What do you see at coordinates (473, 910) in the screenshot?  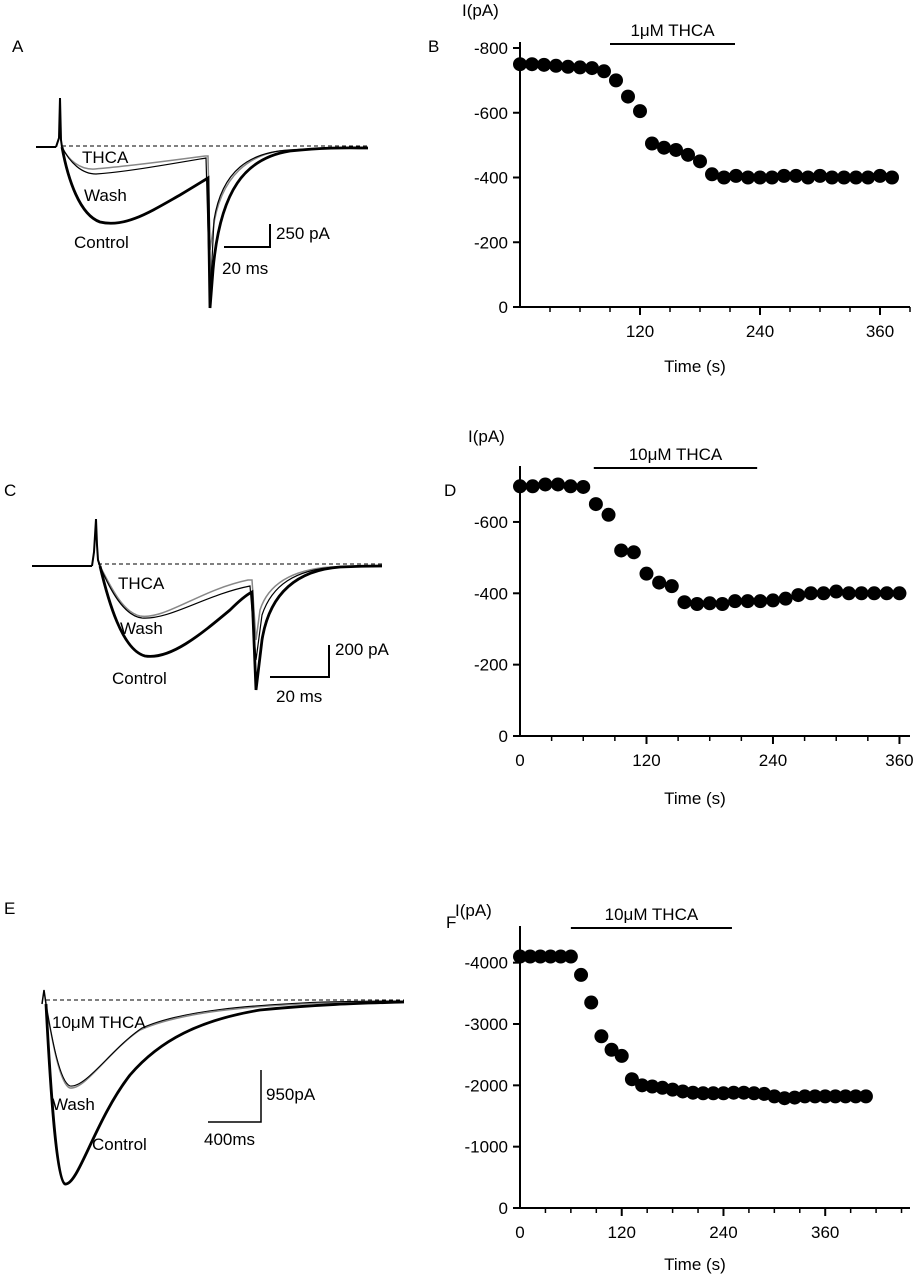 I see `y-axis-label-f: I(pA)` at bounding box center [473, 910].